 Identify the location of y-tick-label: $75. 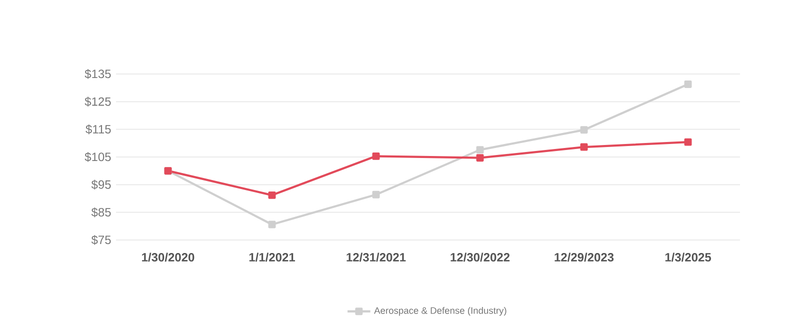
(101, 240).